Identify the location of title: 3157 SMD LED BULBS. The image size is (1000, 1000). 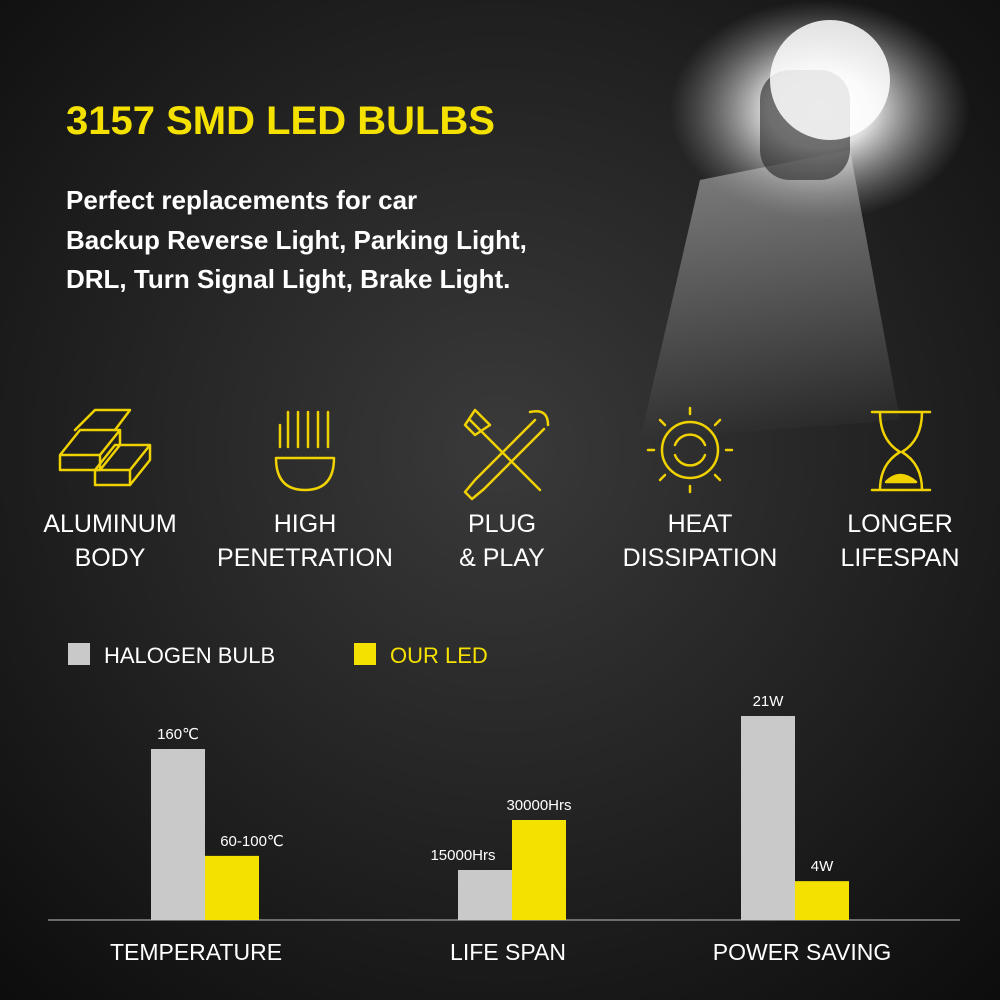
(280, 121).